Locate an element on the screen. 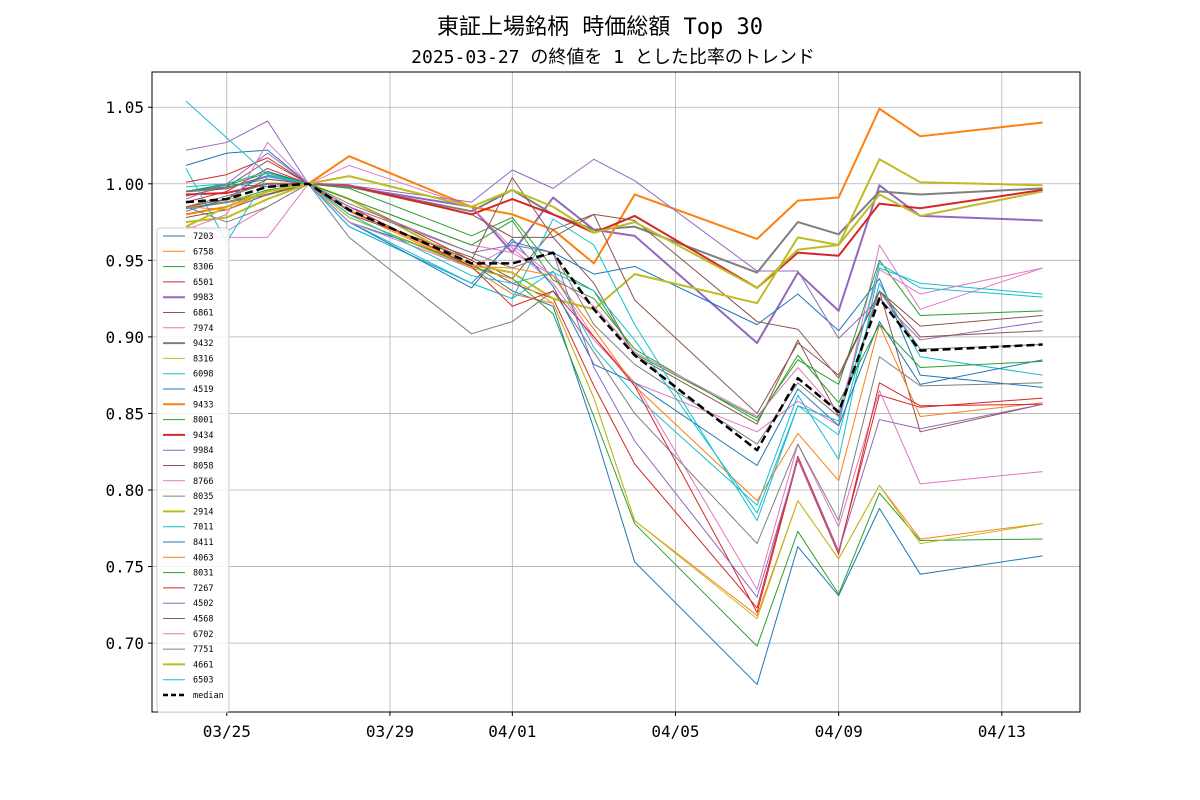 The width and height of the screenshot is (1200, 800). legend-label: 8766 is located at coordinates (203, 482).